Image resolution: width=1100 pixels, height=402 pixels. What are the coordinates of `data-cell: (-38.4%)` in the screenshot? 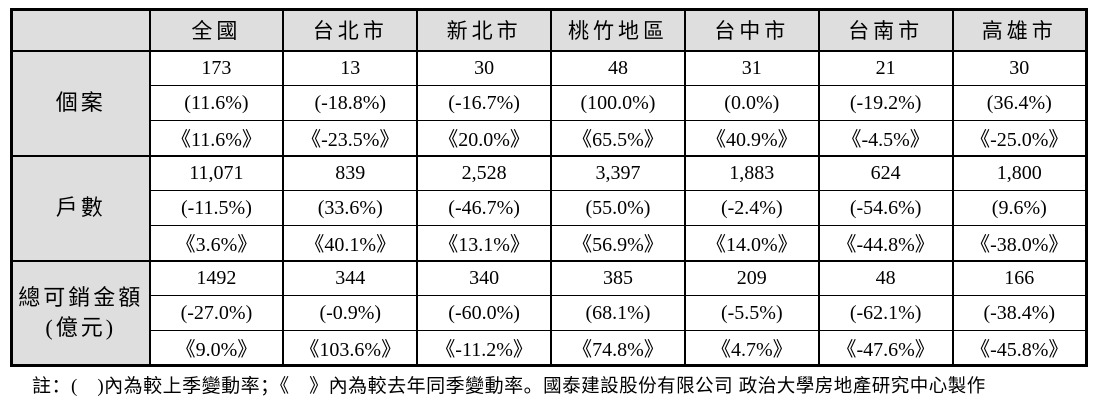 It's located at (1019, 313).